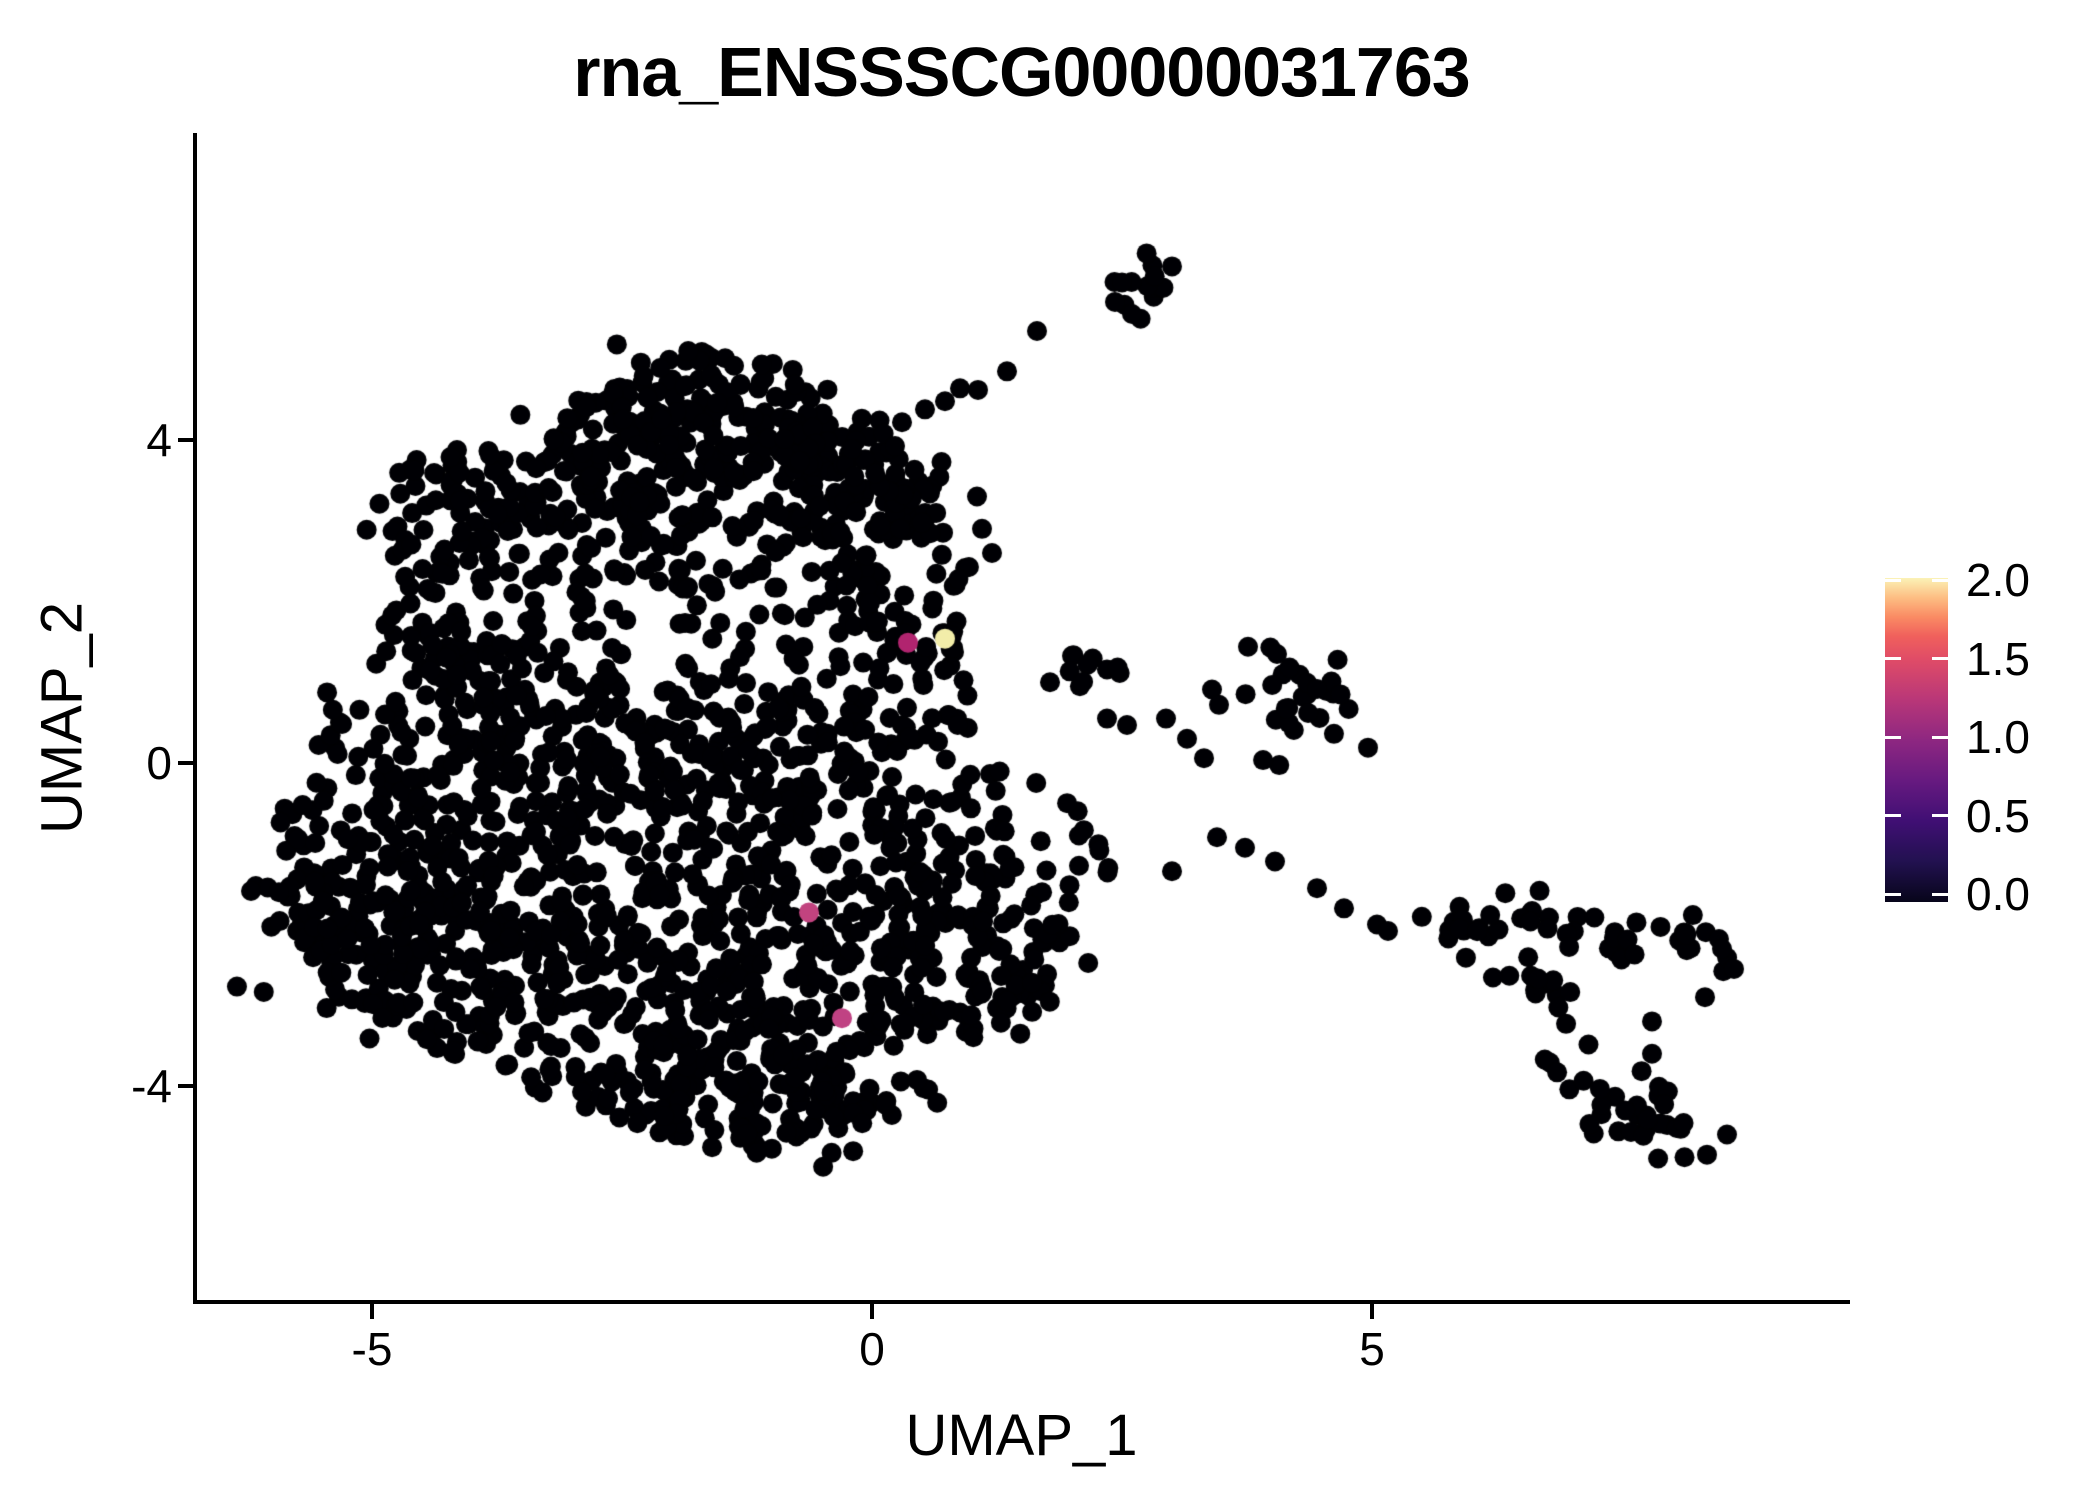 This screenshot has height=1500, width=2100. I want to click on x-tick-neg5, so click(372, 1311).